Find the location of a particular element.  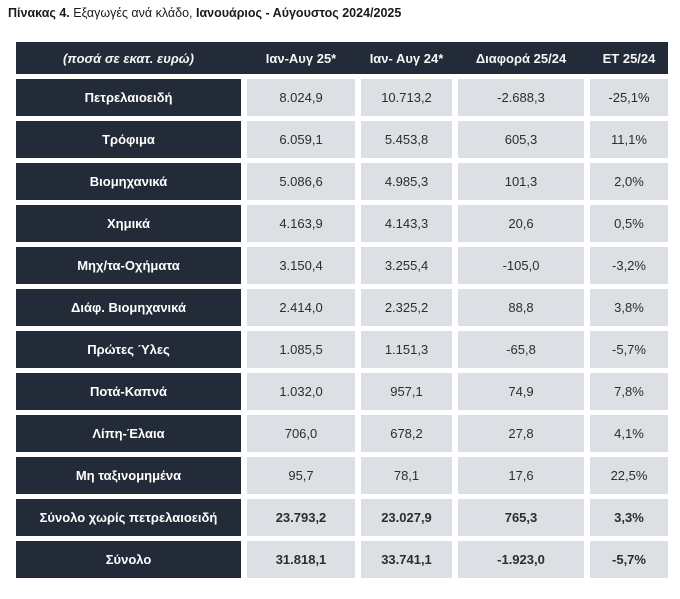

row-label-cell: Σύνολο χωρίς πετρελαιοειδή is located at coordinates (128, 517).